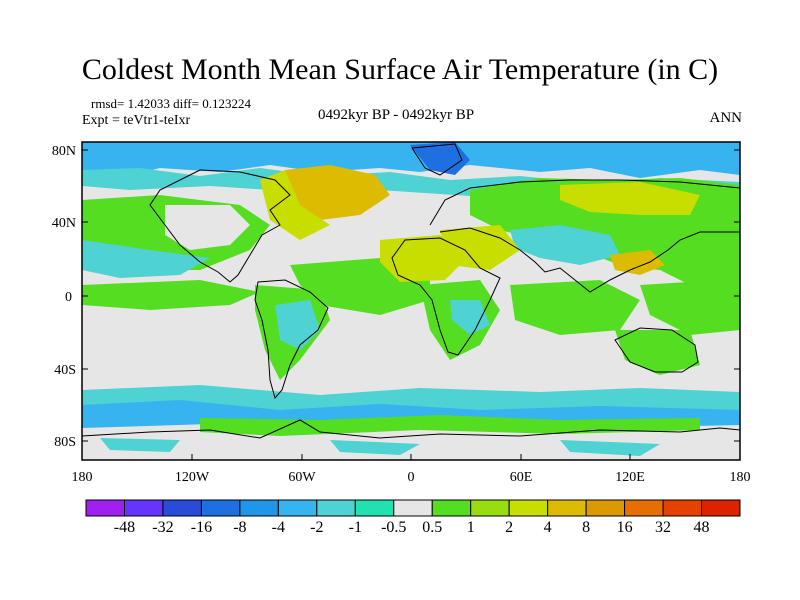 This screenshot has width=800, height=600. I want to click on colorbar-labels: -48 -32 -16 -8 -4 -2 -1 -0.5 0.5 1 2 4 8 16 32 48, so click(412, 527).